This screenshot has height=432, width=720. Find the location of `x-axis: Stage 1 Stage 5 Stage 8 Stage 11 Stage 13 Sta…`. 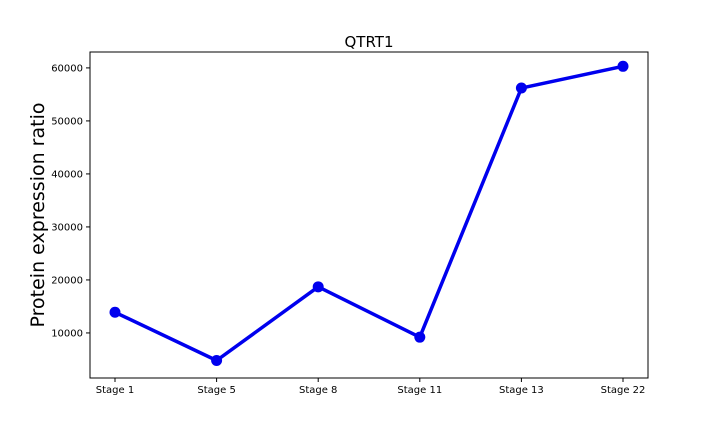

x-axis: Stage 1 Stage 5 Stage 8 Stage 11 Stage 13 Sta… is located at coordinates (371, 387).